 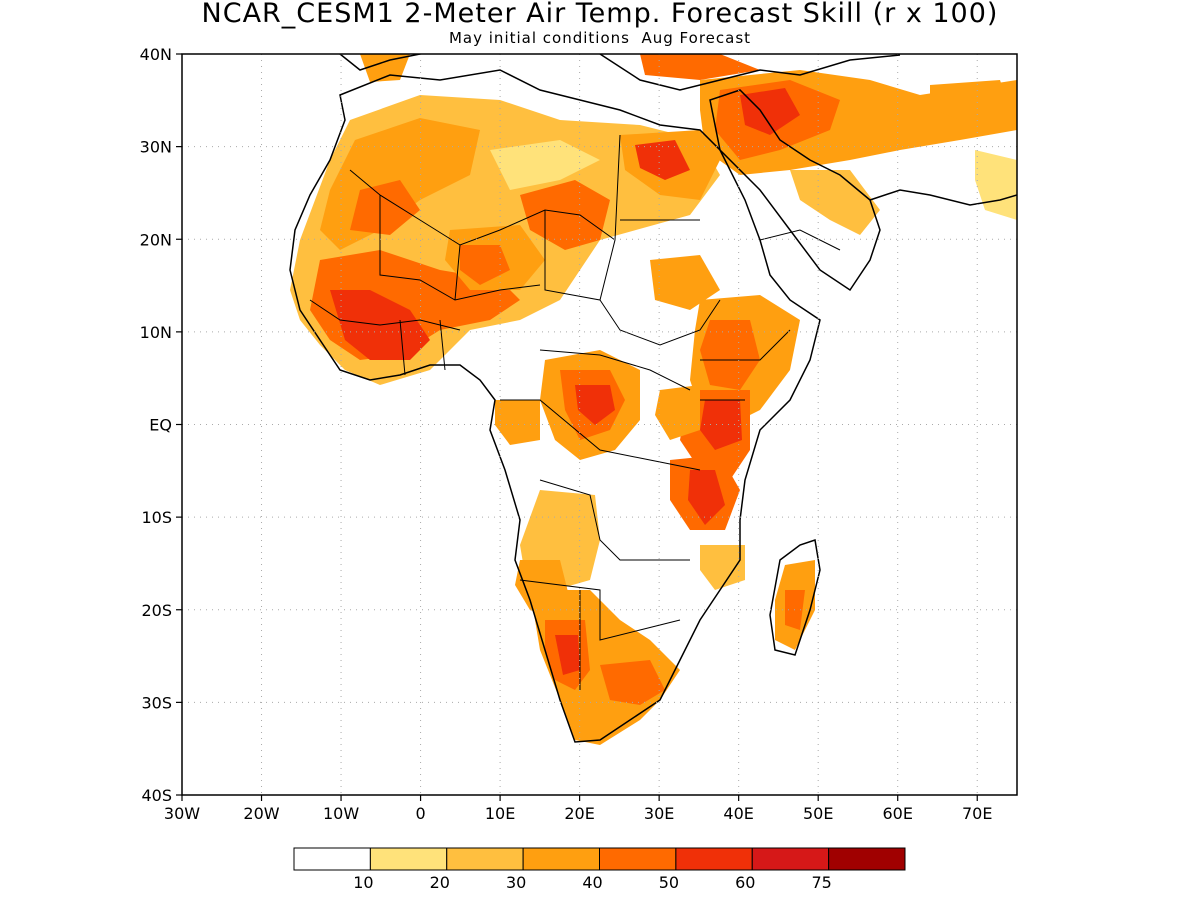 I want to click on y-tick-label: 40N, so click(x=156, y=54).